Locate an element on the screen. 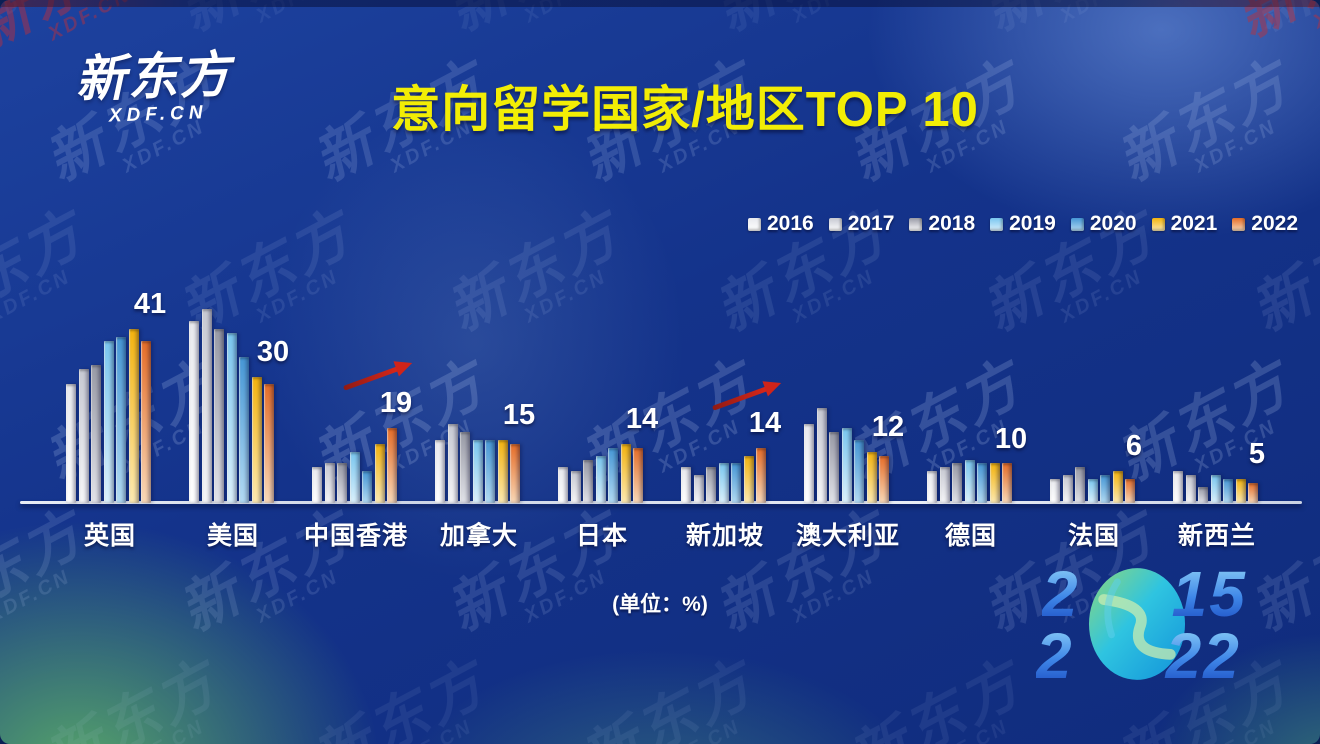 The width and height of the screenshot is (1320, 744). bar-日本-2017 is located at coordinates (575, 487).